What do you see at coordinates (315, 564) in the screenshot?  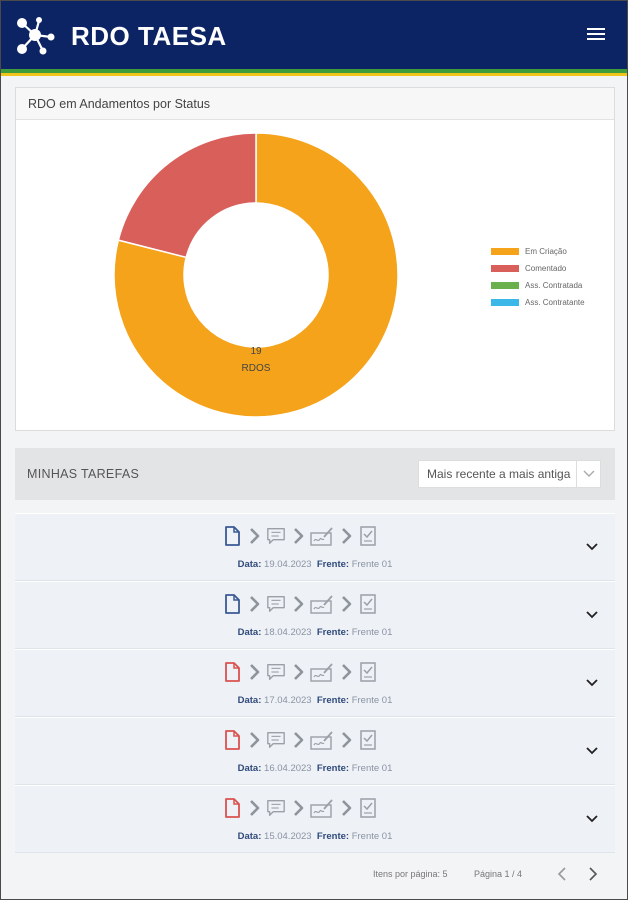 I see `task-meta: Data: 19.04.2023 Frente: Frente 01` at bounding box center [315, 564].